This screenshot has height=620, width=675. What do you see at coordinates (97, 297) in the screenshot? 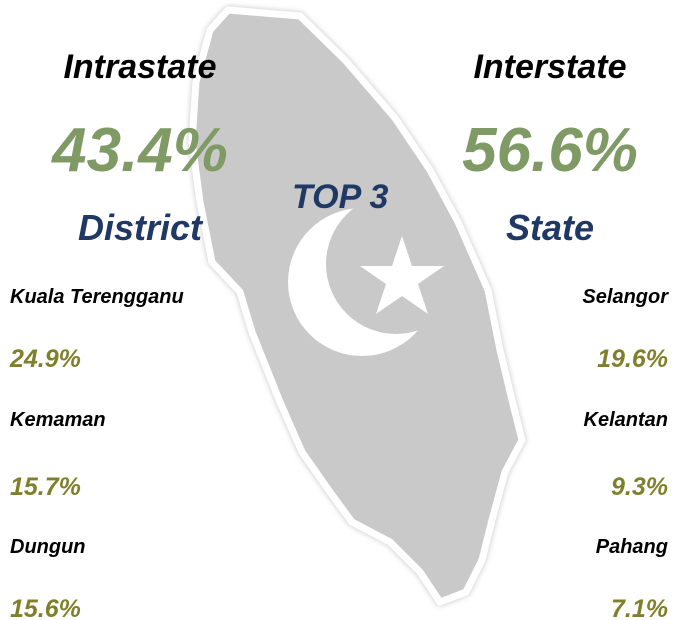
I see `item-name: Kuala Terengganu` at bounding box center [97, 297].